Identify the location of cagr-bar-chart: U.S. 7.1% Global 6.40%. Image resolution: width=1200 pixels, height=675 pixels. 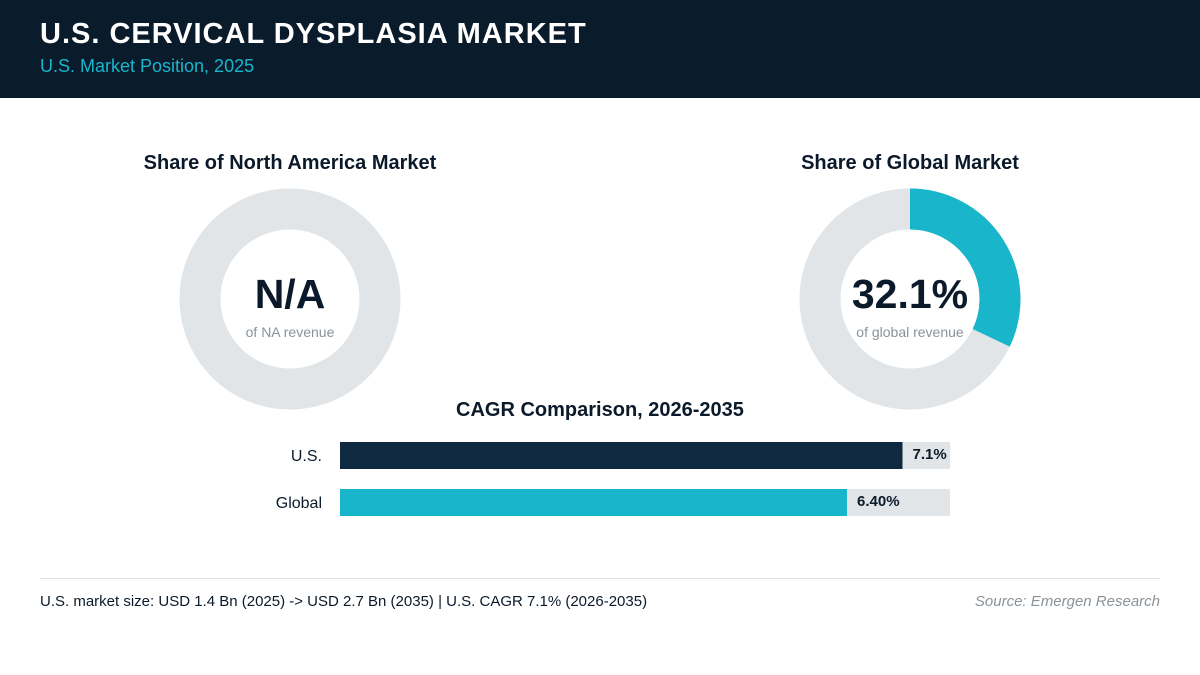
(613, 479).